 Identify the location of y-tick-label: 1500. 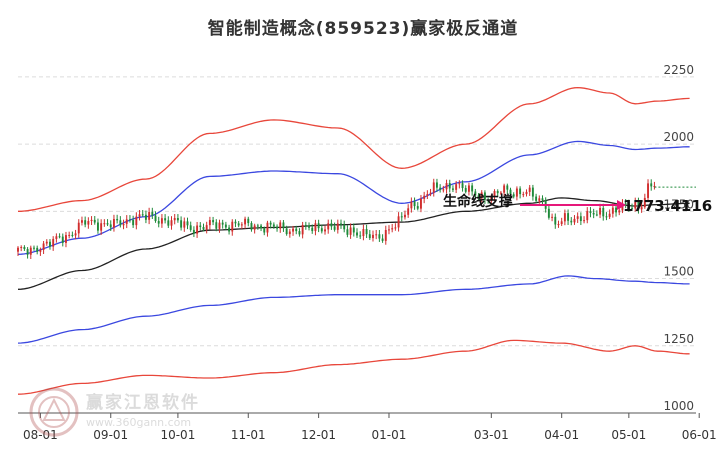
(678, 272).